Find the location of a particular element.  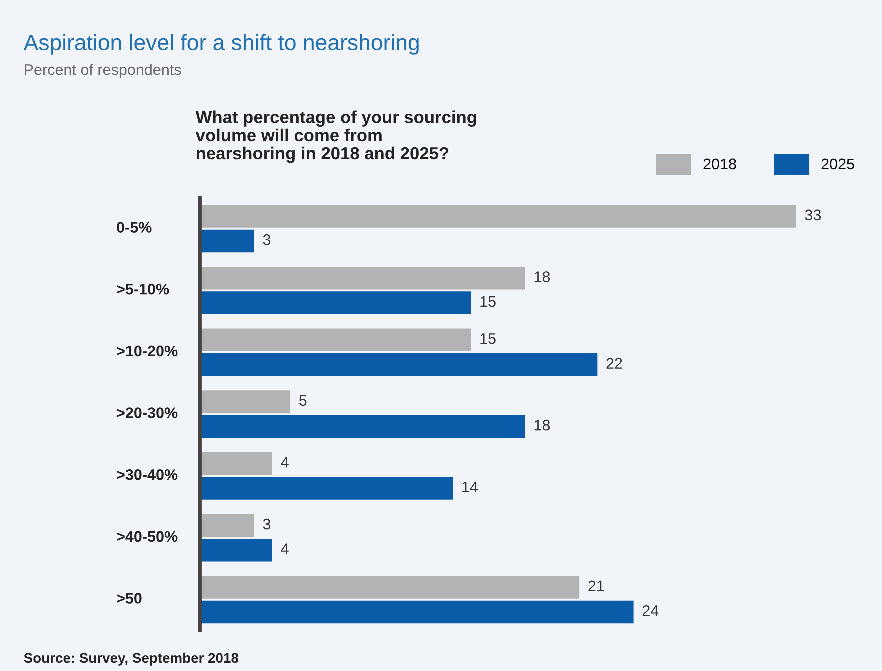

source-note: Source: Survey, September 2018 is located at coordinates (131, 659).